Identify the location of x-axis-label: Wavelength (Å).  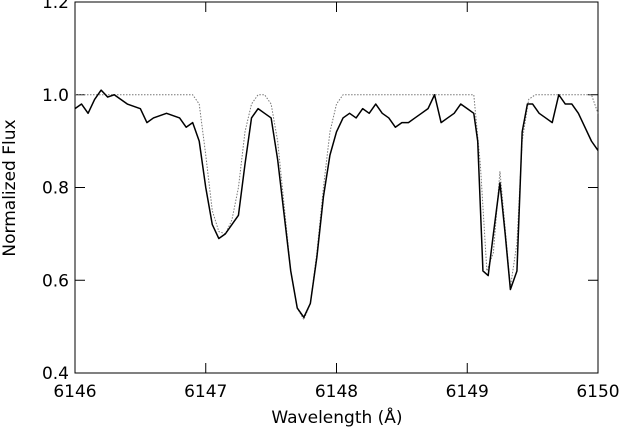
(336, 417).